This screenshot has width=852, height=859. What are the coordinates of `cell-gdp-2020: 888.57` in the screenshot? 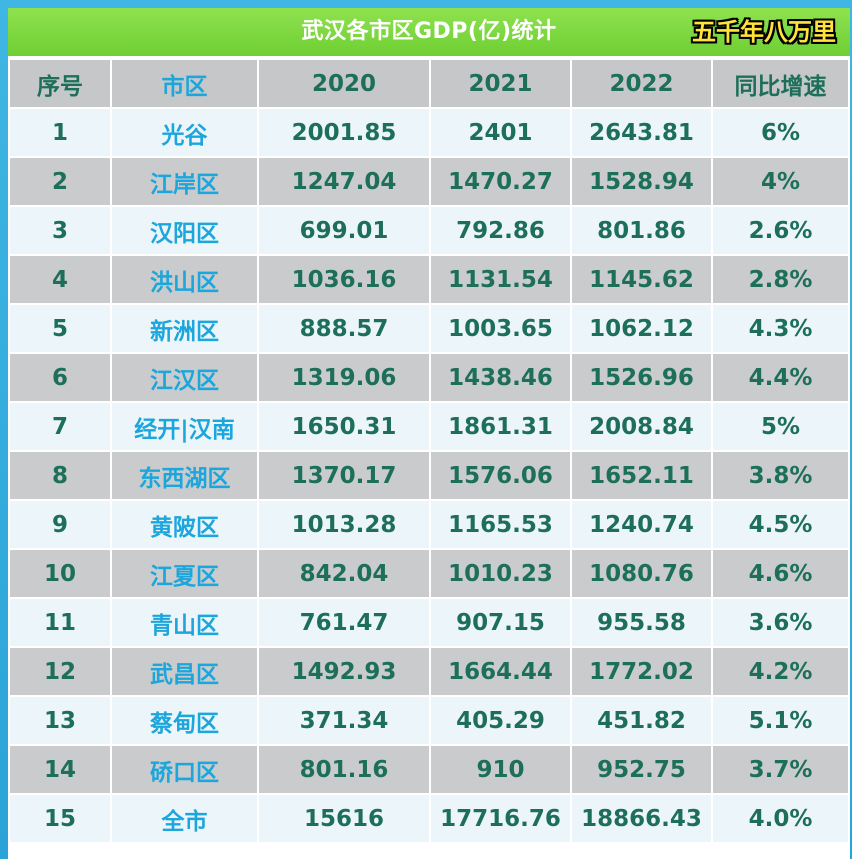 It's located at (344, 328).